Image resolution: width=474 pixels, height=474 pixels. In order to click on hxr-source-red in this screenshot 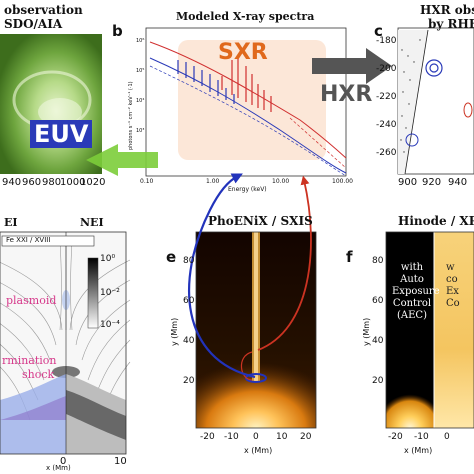, I will do `click(468, 110)`.